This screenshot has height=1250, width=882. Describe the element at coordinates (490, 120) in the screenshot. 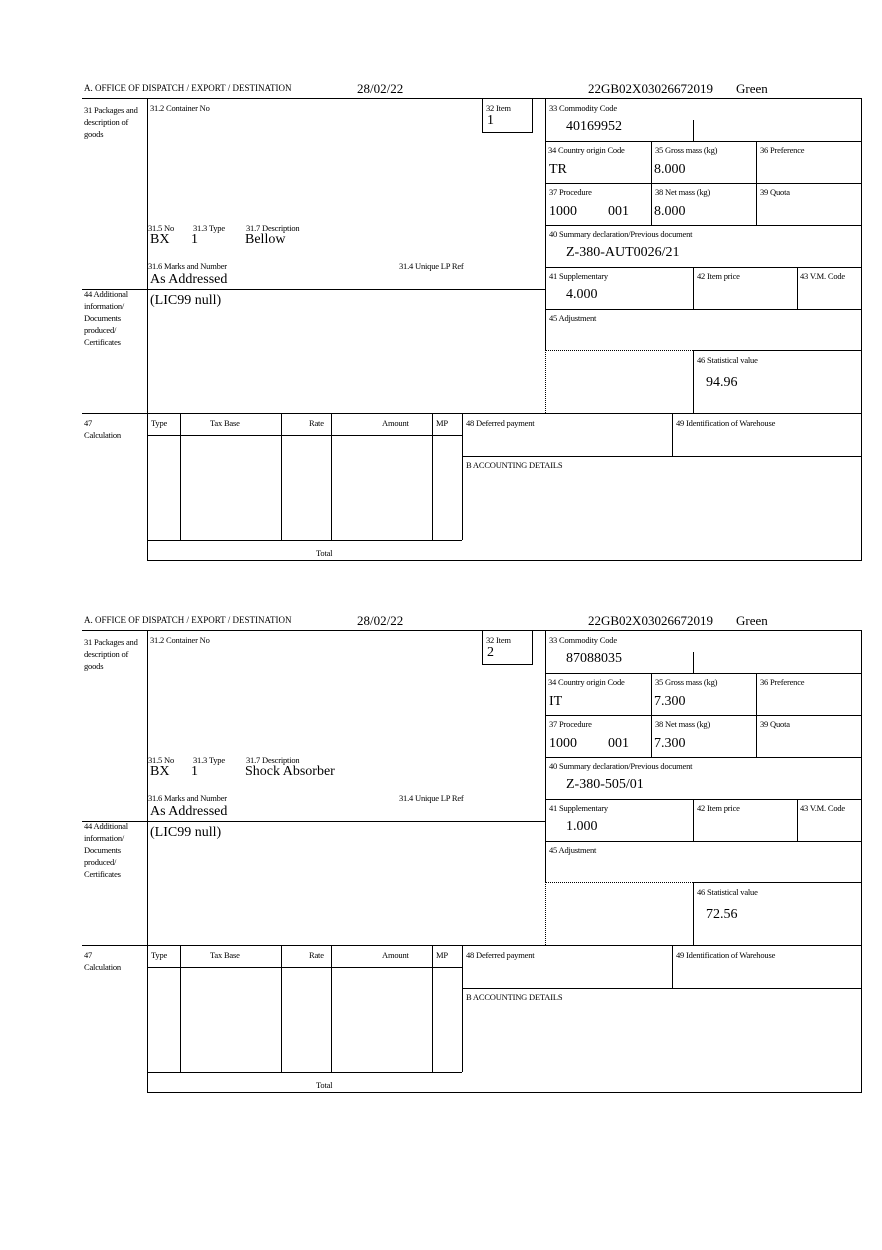

I see `item-value: 1` at that location.